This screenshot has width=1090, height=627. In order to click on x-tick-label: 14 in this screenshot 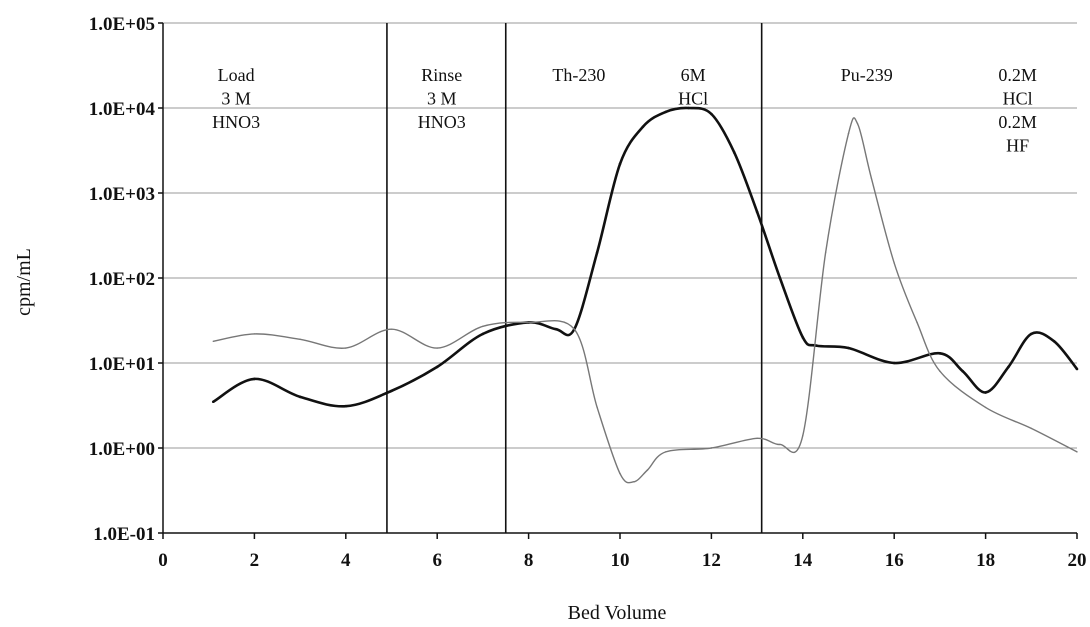, I will do `click(803, 560)`.